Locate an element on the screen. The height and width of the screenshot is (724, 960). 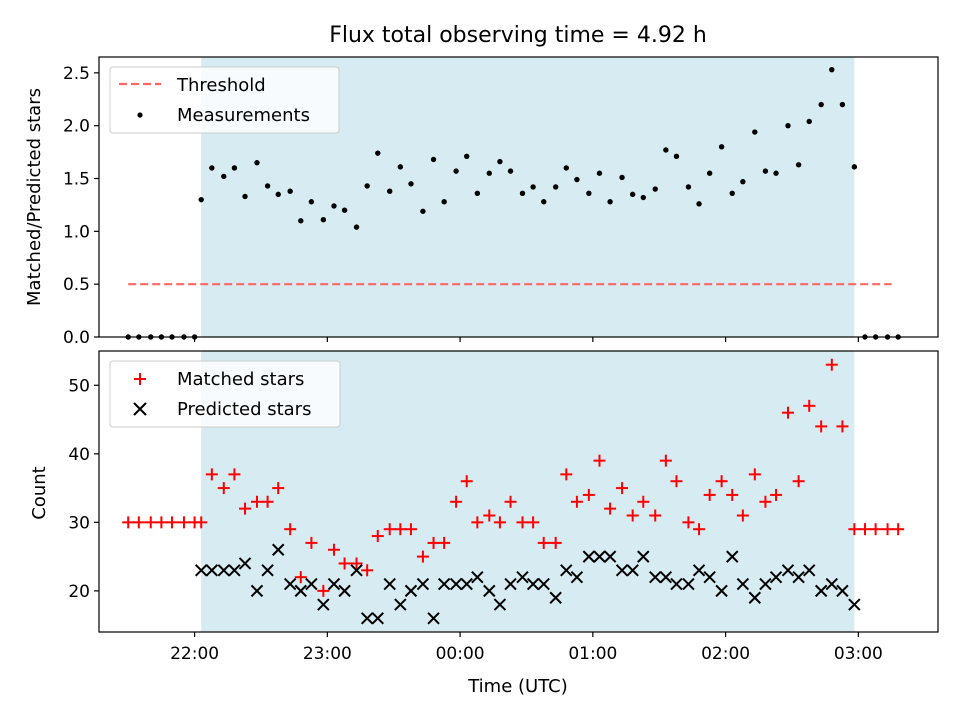
ratio-y-axis-label: Matched/Predicted stars is located at coordinates (34, 197).